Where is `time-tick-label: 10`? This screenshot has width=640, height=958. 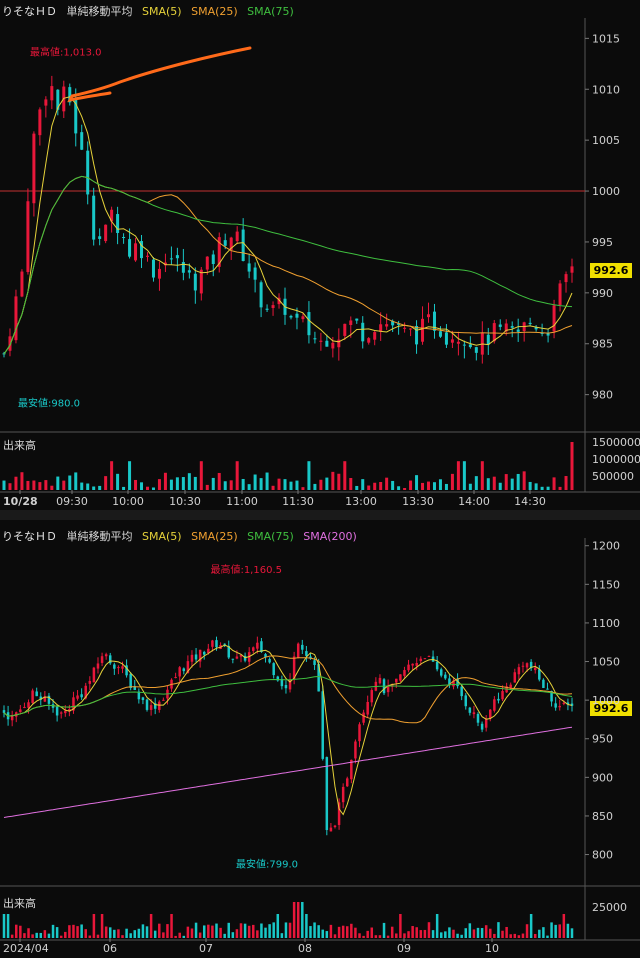
time-tick-label: 10 is located at coordinates (492, 948).